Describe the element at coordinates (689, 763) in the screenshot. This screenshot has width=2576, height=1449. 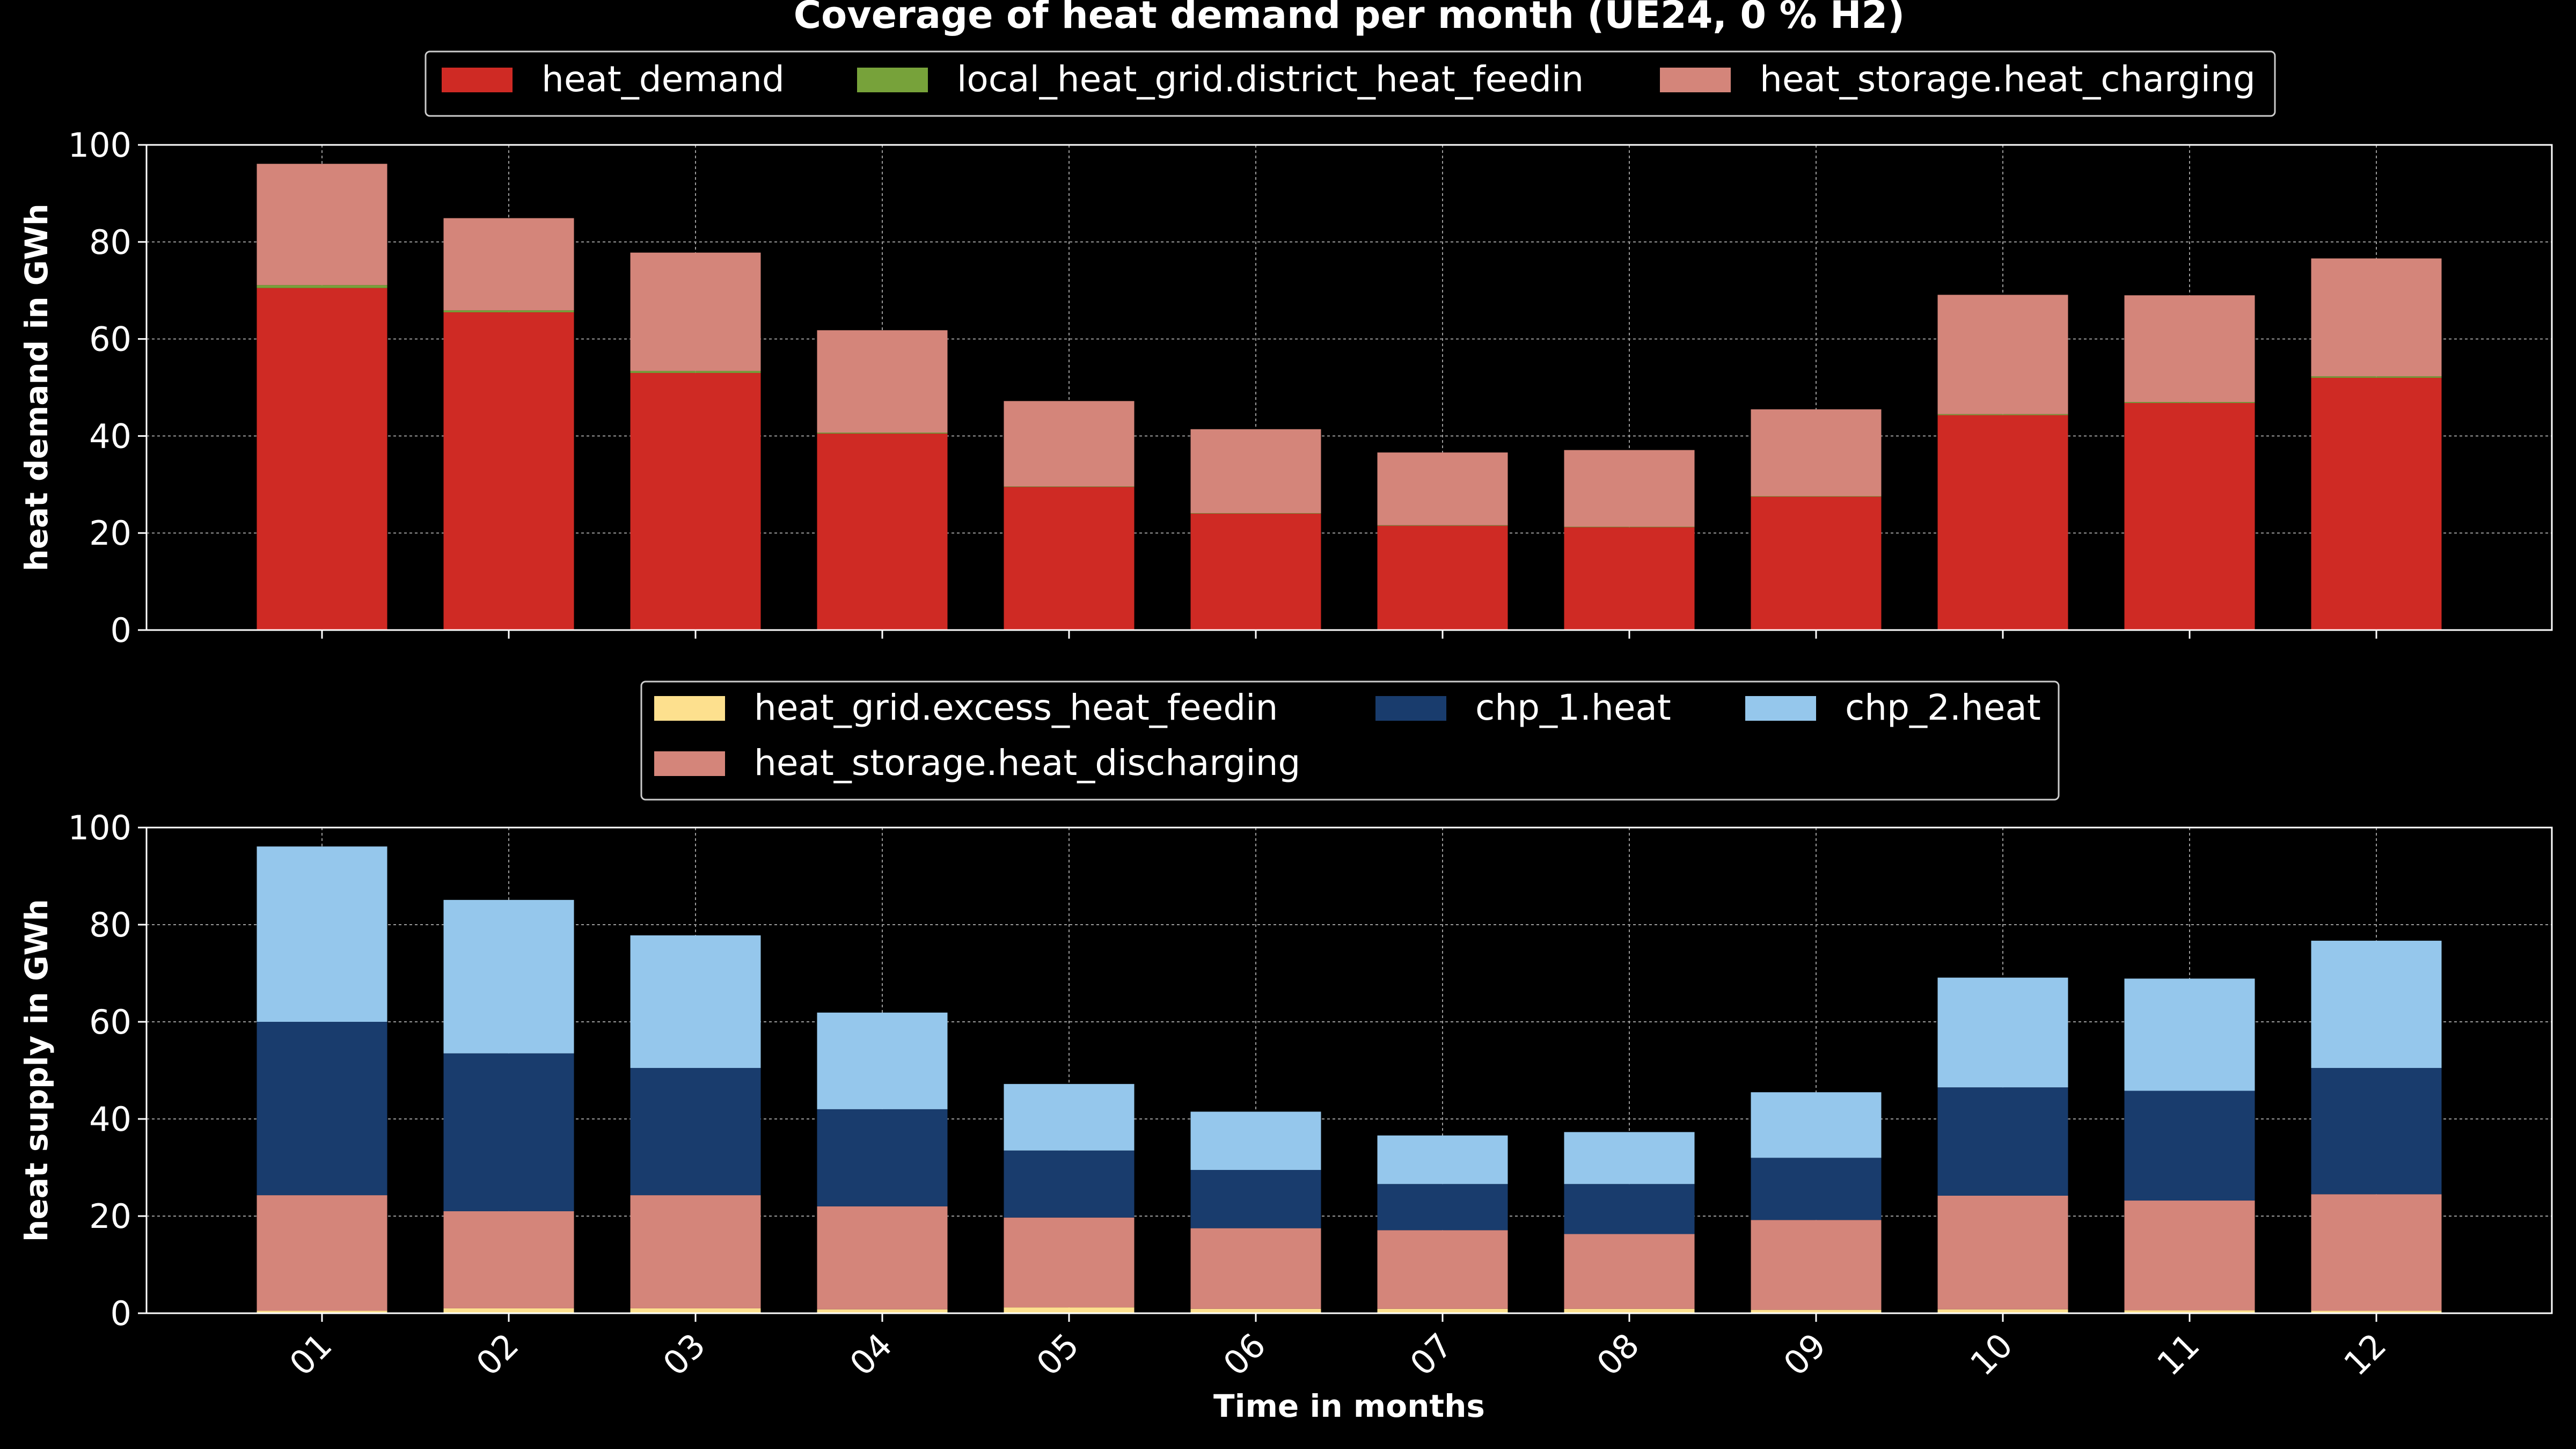
I see `legend-swatch-heat-storage-heat-discharging` at that location.